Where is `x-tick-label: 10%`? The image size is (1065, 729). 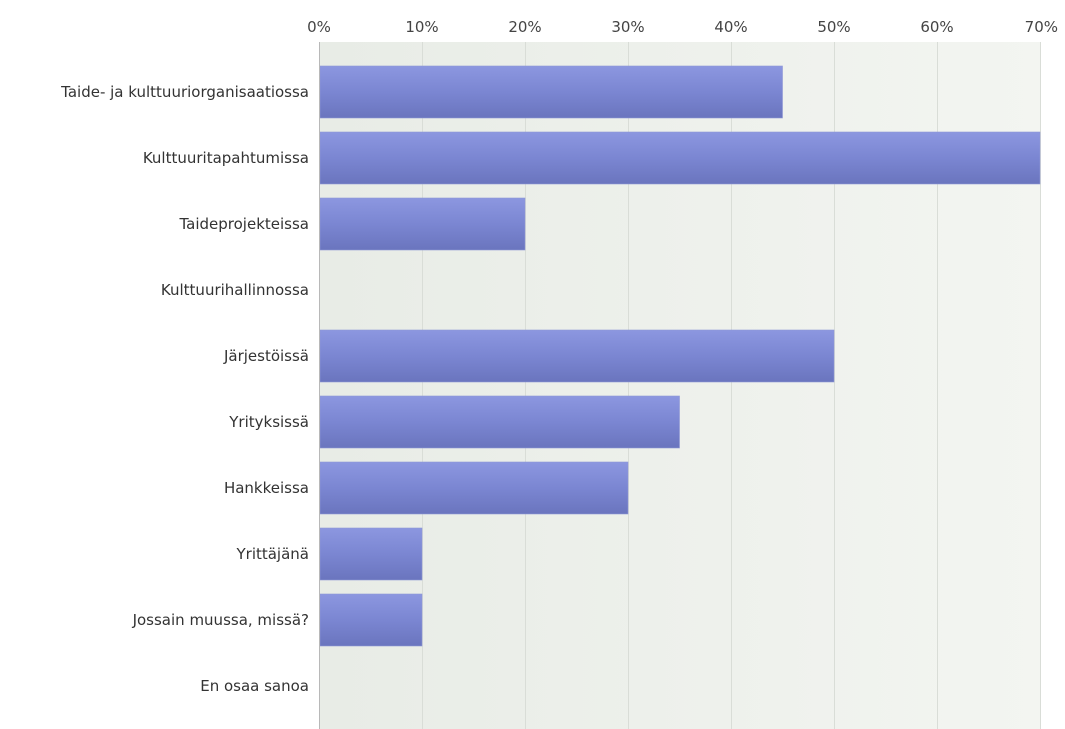
x-tick-label: 10% is located at coordinates (421, 27).